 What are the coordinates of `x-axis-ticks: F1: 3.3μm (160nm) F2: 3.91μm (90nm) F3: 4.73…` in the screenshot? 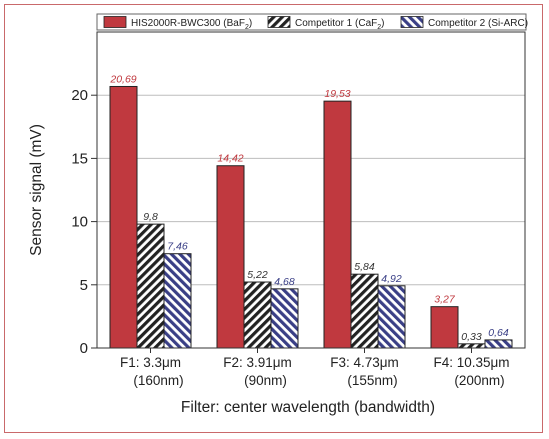 It's located at (315, 368).